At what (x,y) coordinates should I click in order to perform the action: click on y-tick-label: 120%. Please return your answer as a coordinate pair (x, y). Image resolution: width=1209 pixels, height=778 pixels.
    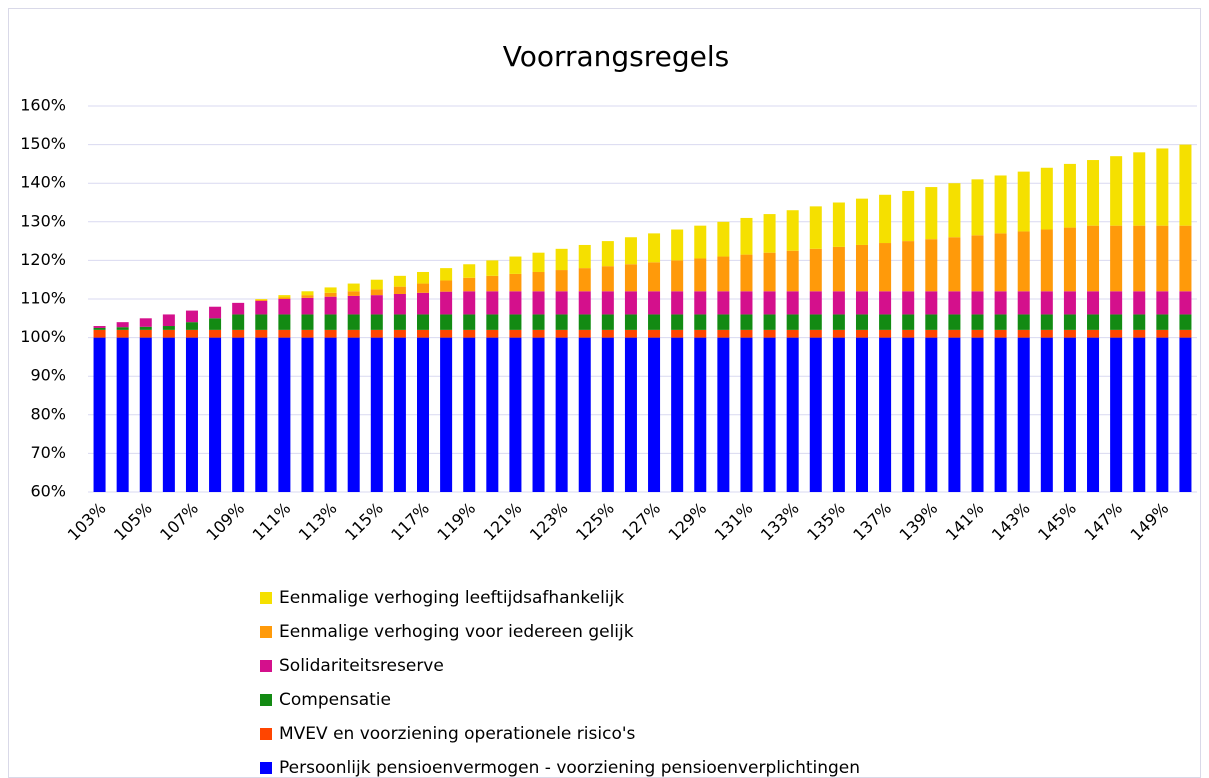
    Looking at the image, I should click on (43, 259).